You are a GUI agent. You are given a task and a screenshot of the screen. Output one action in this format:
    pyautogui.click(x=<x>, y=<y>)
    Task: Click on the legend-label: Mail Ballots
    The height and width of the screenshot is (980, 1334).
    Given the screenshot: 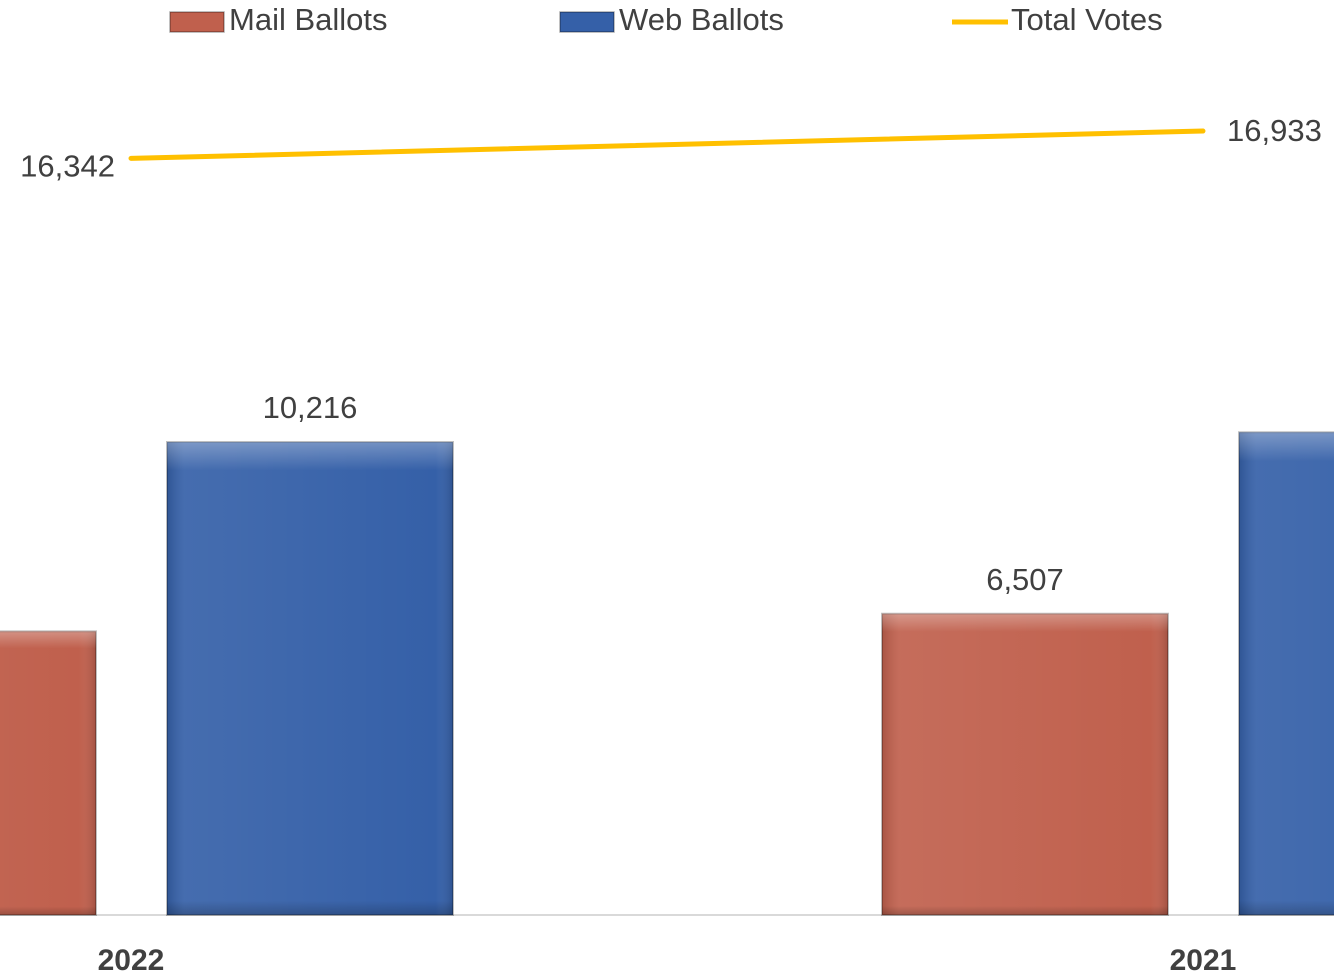 What is the action you would take?
    pyautogui.click(x=308, y=19)
    